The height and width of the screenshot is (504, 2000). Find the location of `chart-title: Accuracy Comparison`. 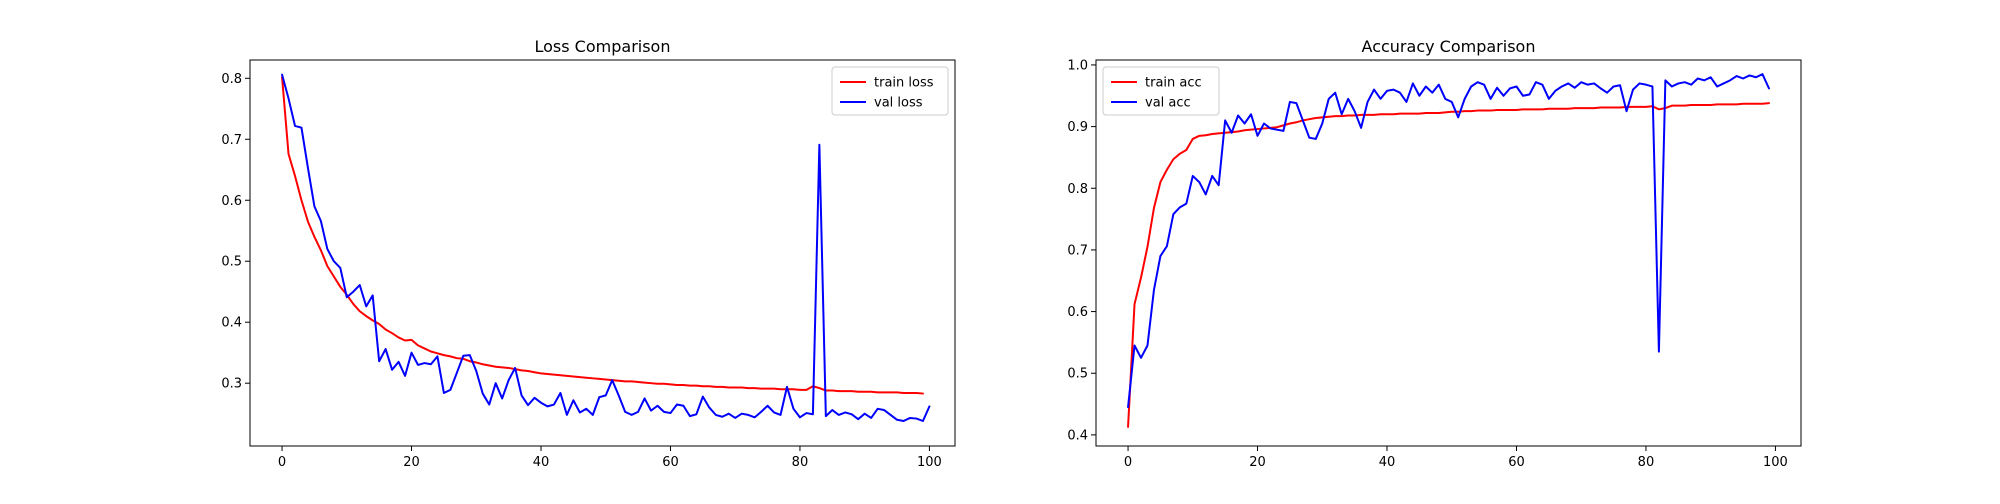

chart-title: Accuracy Comparison is located at coordinates (1449, 46).